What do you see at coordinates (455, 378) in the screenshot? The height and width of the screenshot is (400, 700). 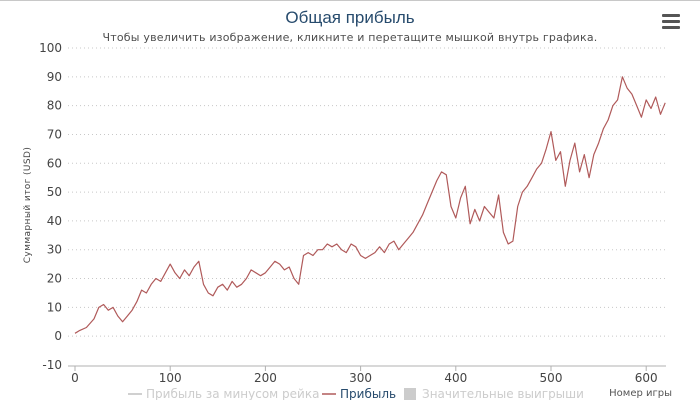 I see `x-tick-label: 400` at bounding box center [455, 378].